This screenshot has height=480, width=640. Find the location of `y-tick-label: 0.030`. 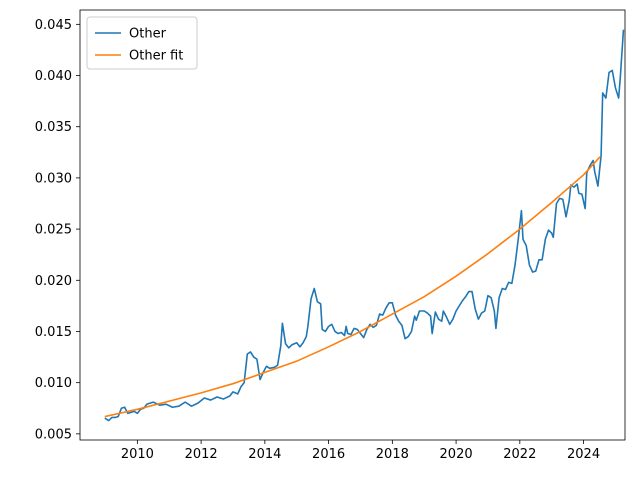

y-tick-label: 0.030 is located at coordinates (53, 178).